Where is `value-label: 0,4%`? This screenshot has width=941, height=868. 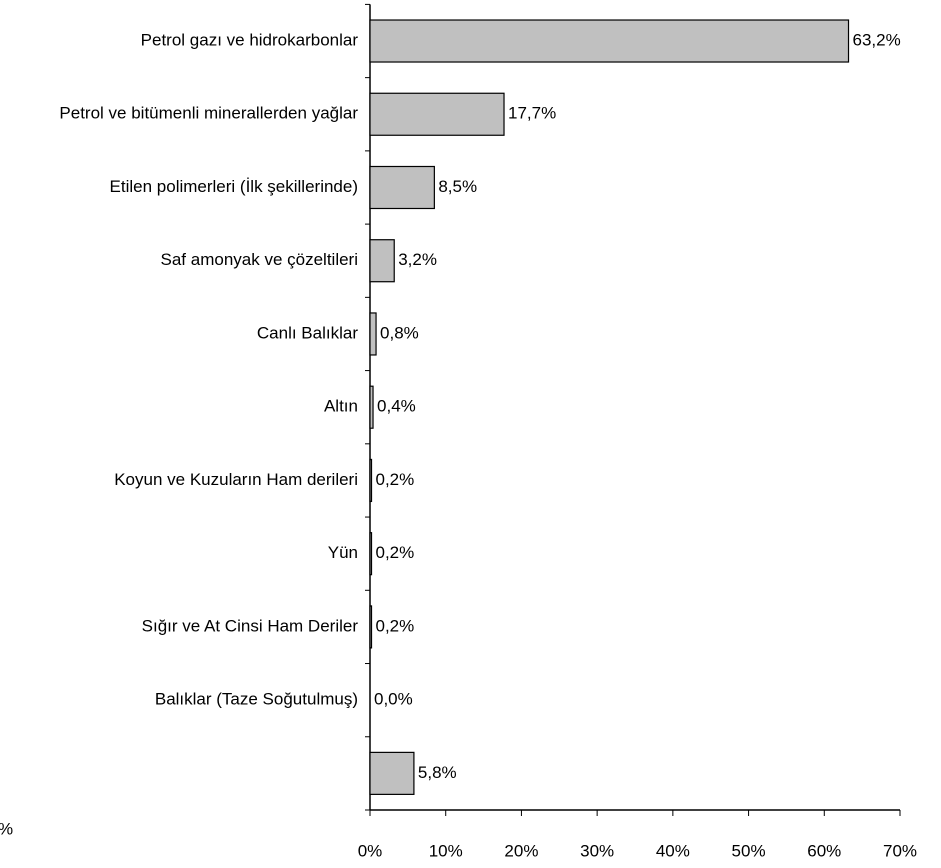 value-label: 0,4% is located at coordinates (396, 406).